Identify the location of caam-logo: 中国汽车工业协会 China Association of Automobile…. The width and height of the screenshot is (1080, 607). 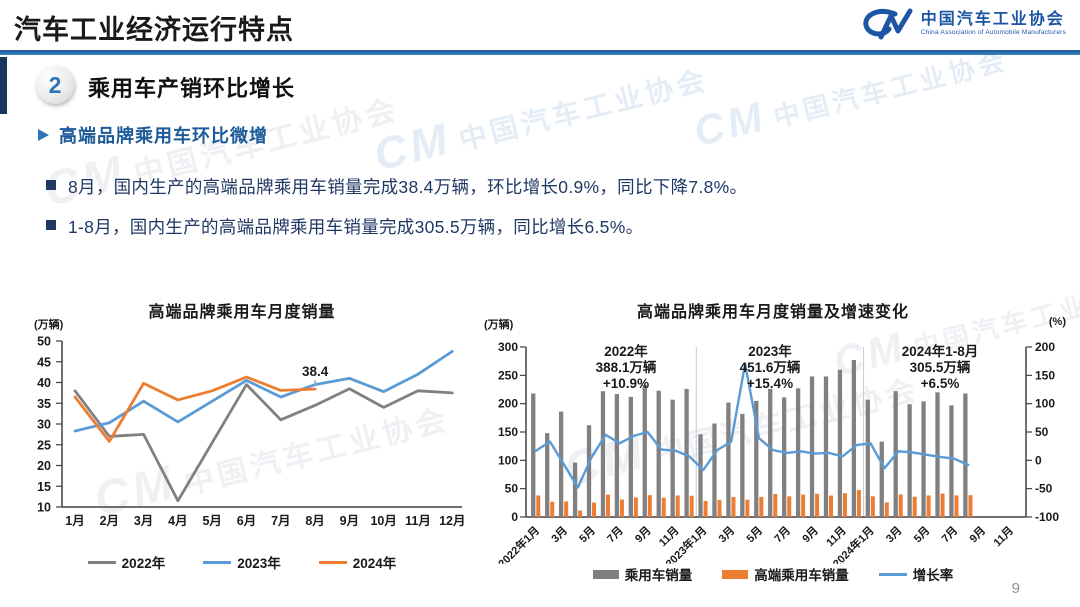
(962, 24).